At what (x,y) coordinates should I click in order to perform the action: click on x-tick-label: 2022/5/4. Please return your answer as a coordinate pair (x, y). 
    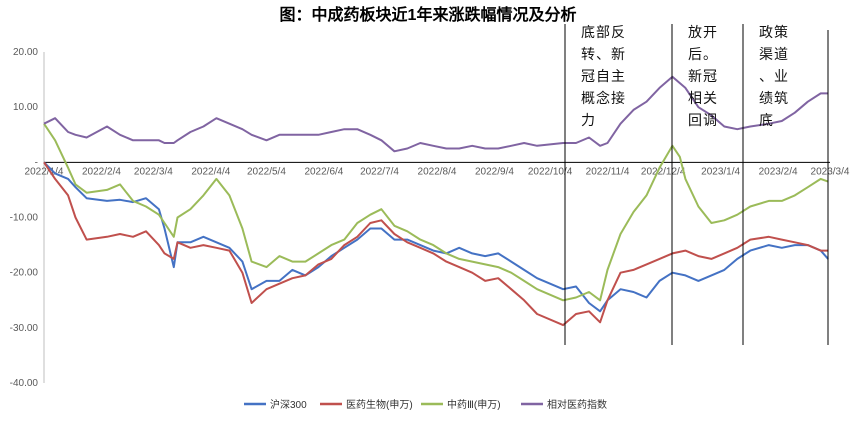
    Looking at the image, I should click on (266, 171).